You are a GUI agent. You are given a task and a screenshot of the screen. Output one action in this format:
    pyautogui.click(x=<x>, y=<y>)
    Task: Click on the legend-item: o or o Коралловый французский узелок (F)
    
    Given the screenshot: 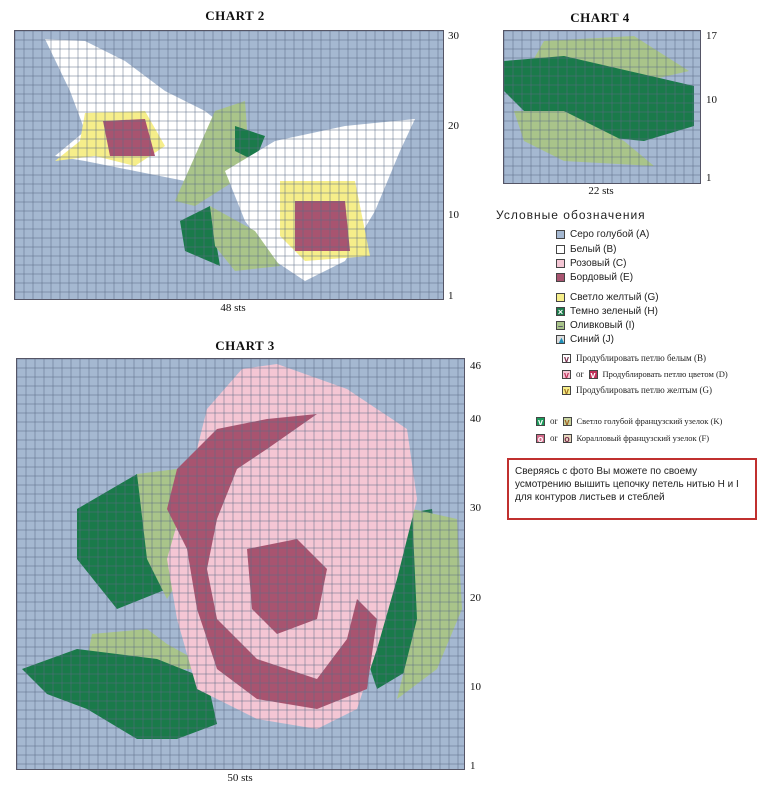 What is the action you would take?
    pyautogui.click(x=622, y=438)
    